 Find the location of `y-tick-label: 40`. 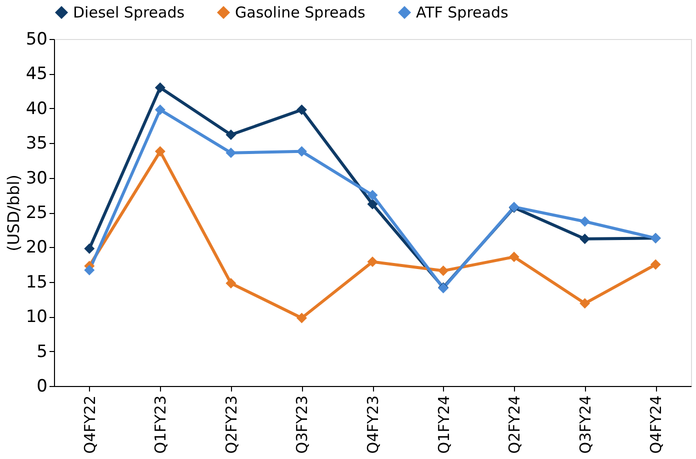

y-tick-label: 40 is located at coordinates (37, 108).